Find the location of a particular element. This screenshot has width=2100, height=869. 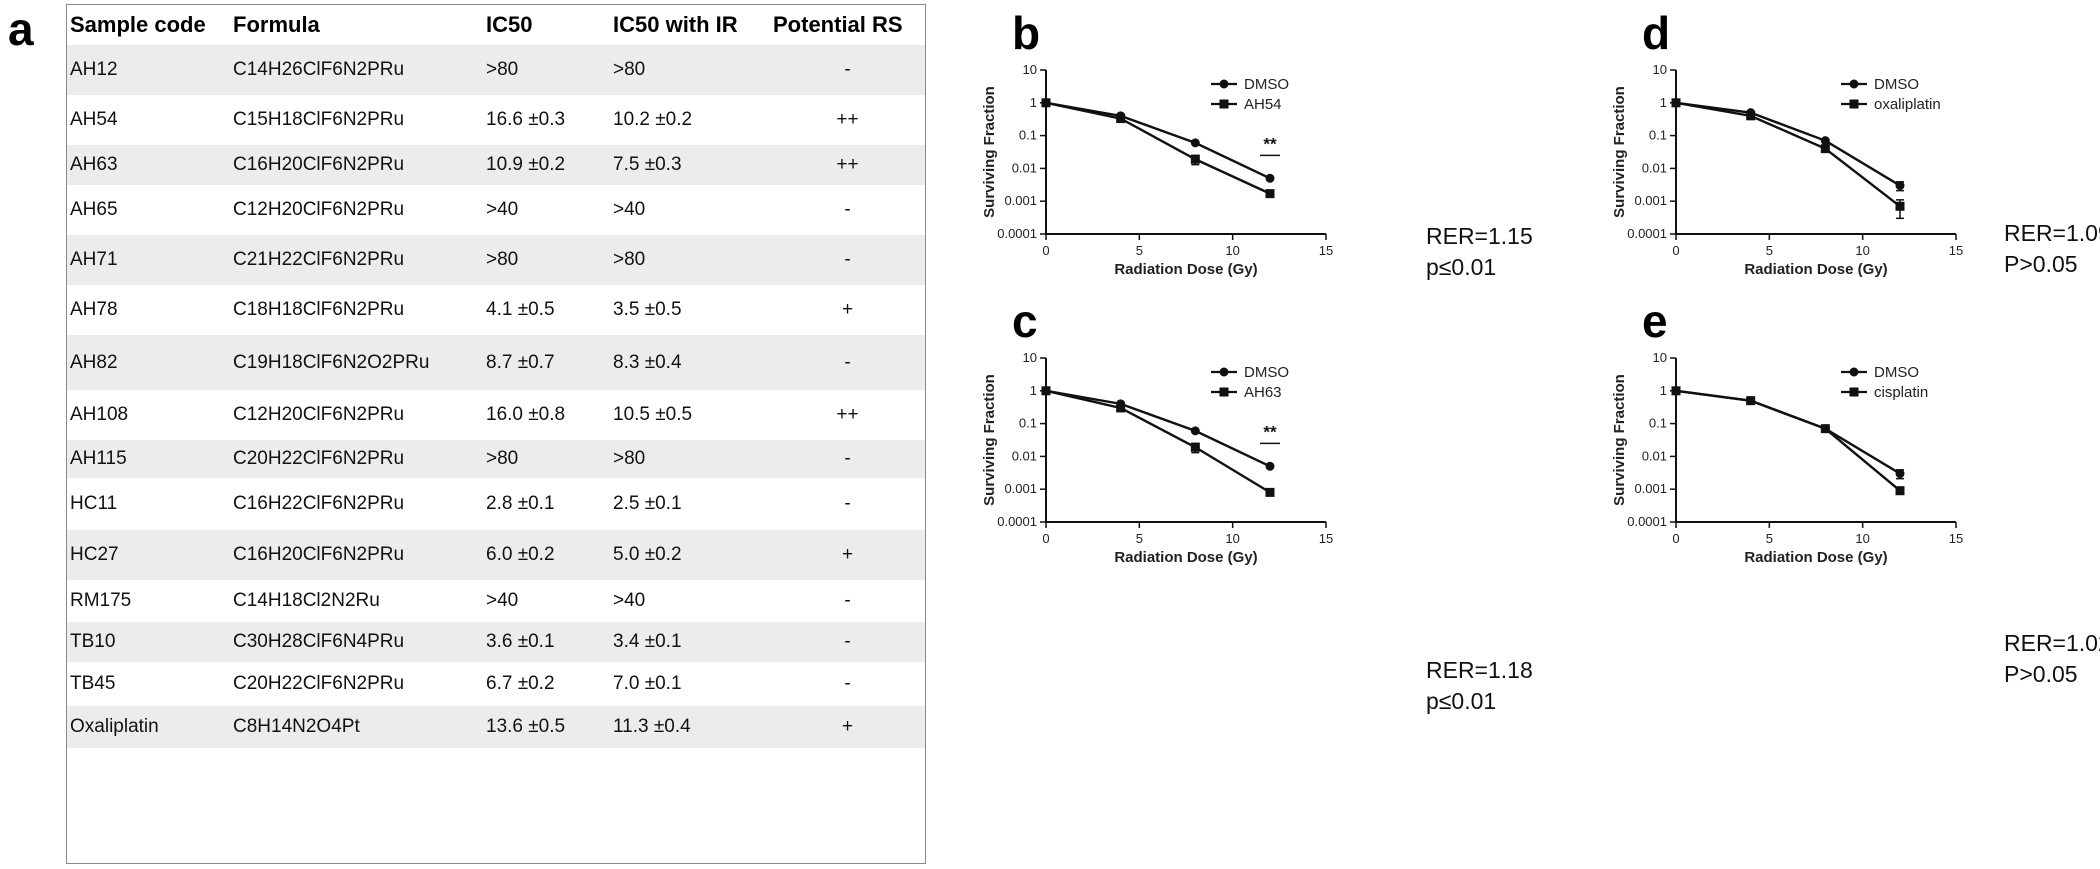

y-axis-title: Surviving Fraction is located at coordinates (989, 440).